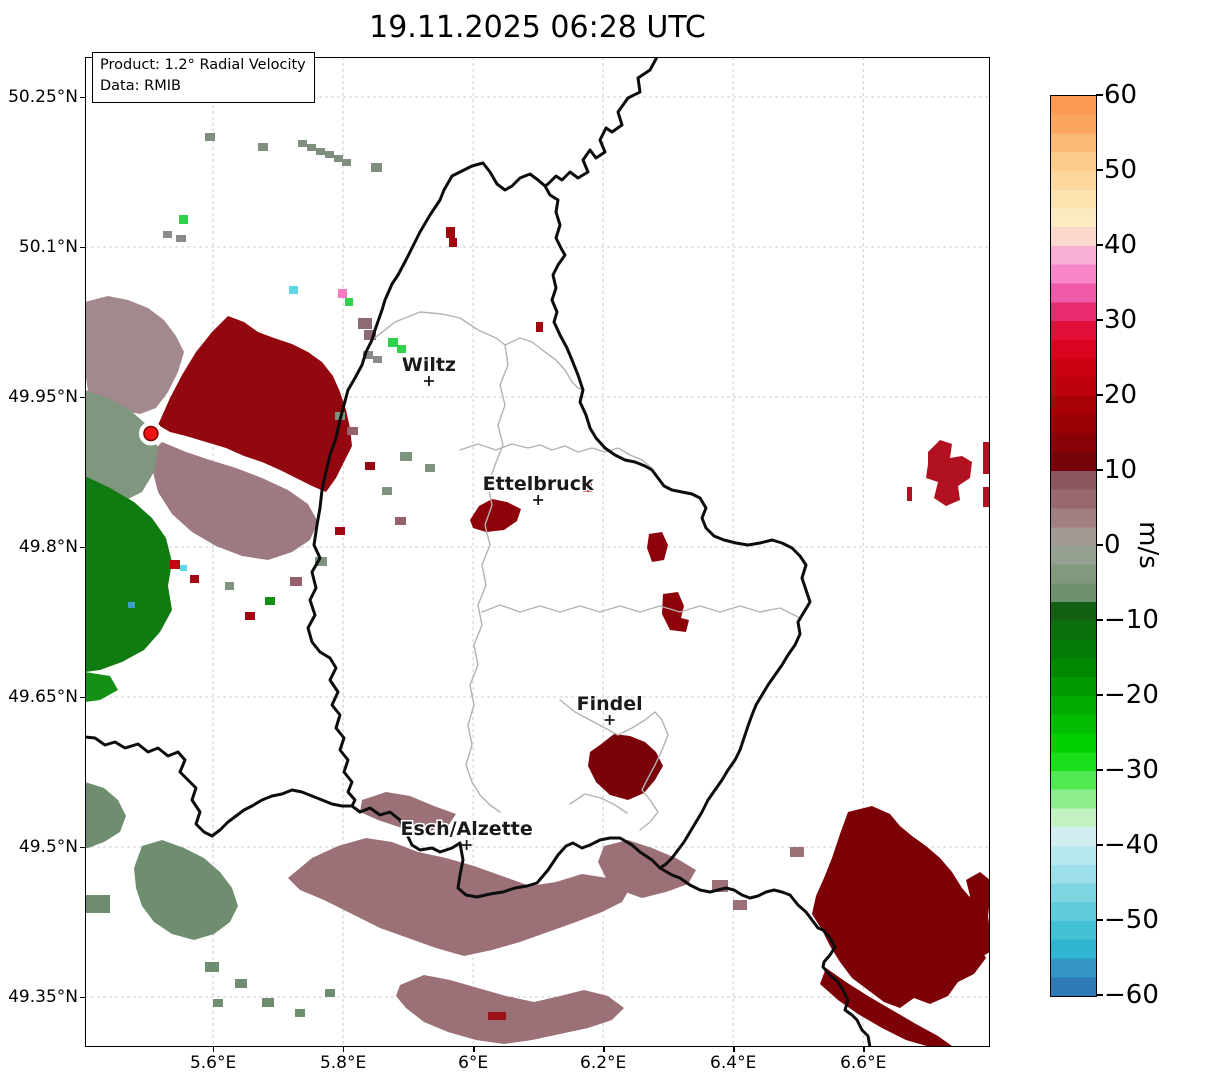  Describe the element at coordinates (863, 1063) in the screenshot. I see `x-tick-label: 6.6°E` at that location.